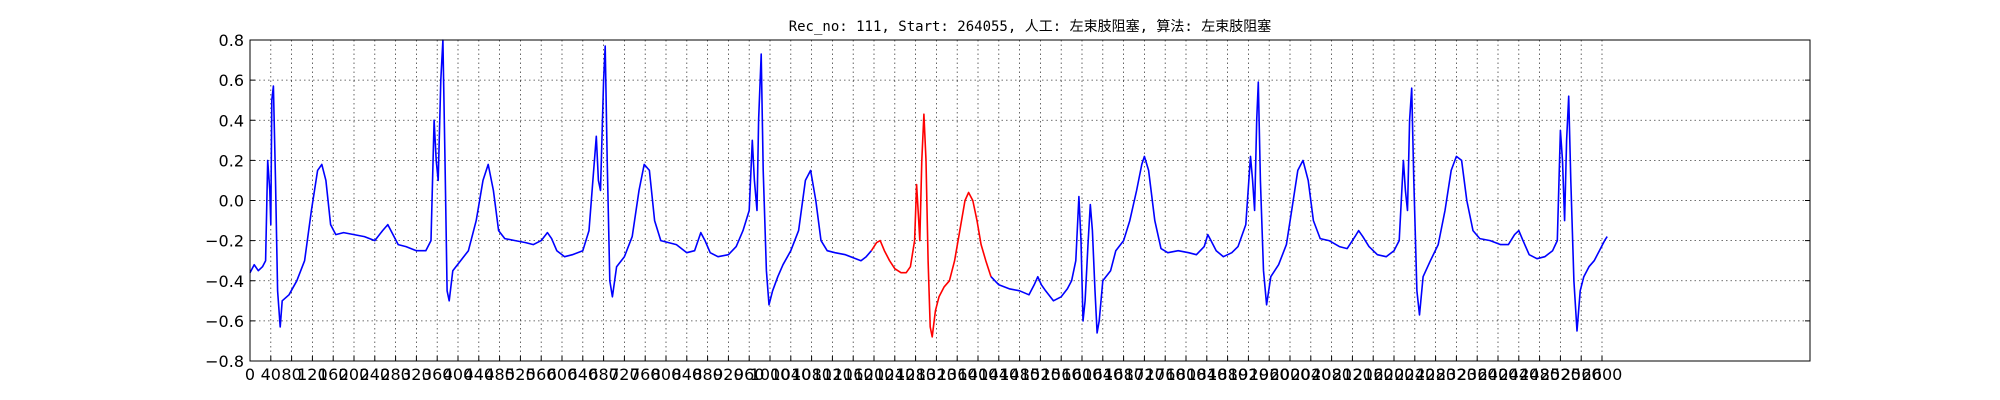  What do you see at coordinates (583, 374) in the screenshot?
I see `x-tick-label: 640` at bounding box center [583, 374].